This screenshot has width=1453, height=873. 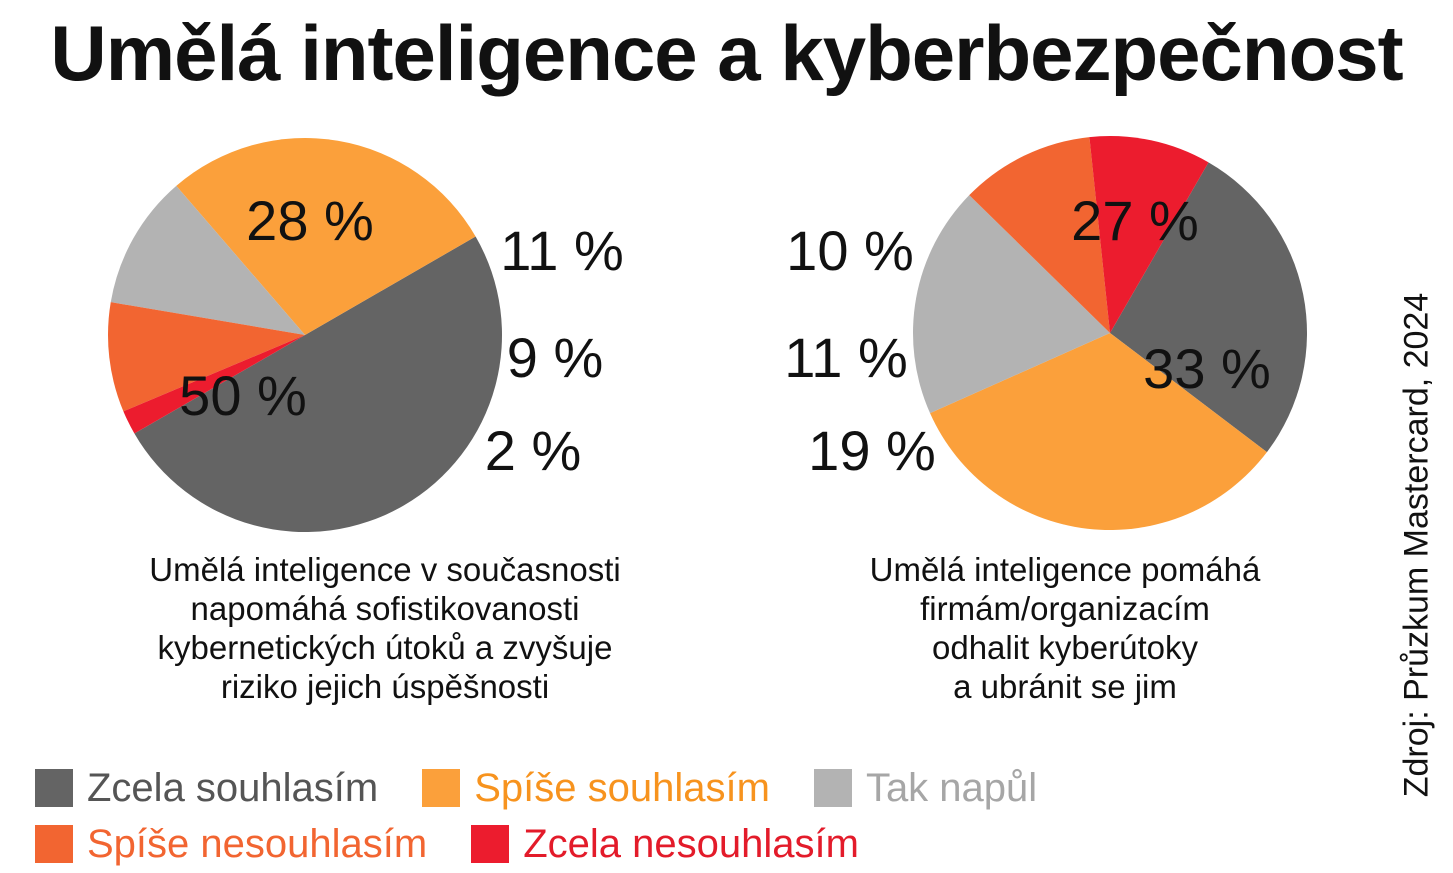 What do you see at coordinates (1065, 647) in the screenshot?
I see `caption-line: odhalit kyberútoky` at bounding box center [1065, 647].